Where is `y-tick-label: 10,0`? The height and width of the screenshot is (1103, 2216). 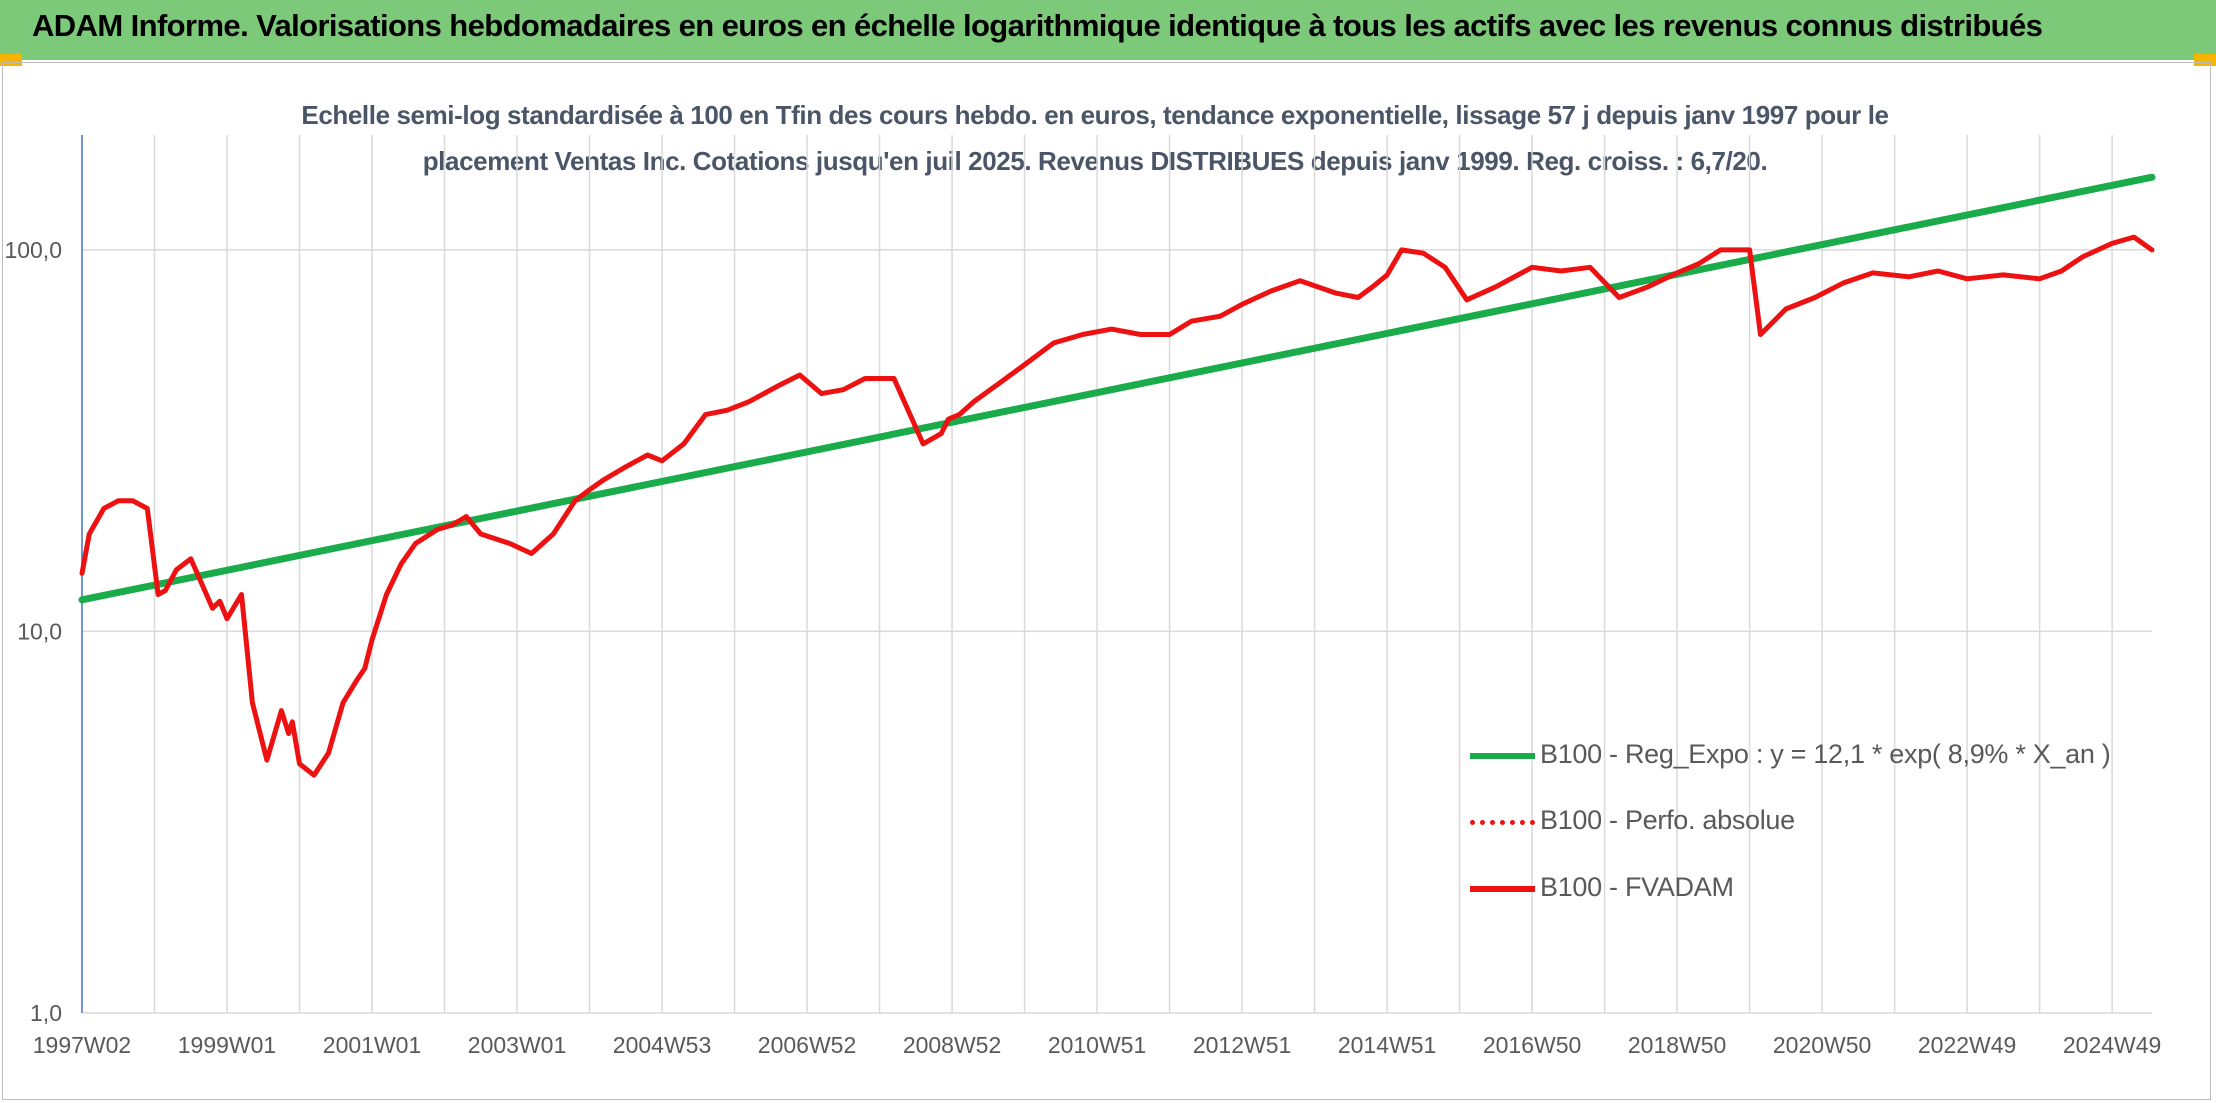 y-tick-label: 10,0 is located at coordinates (39, 631).